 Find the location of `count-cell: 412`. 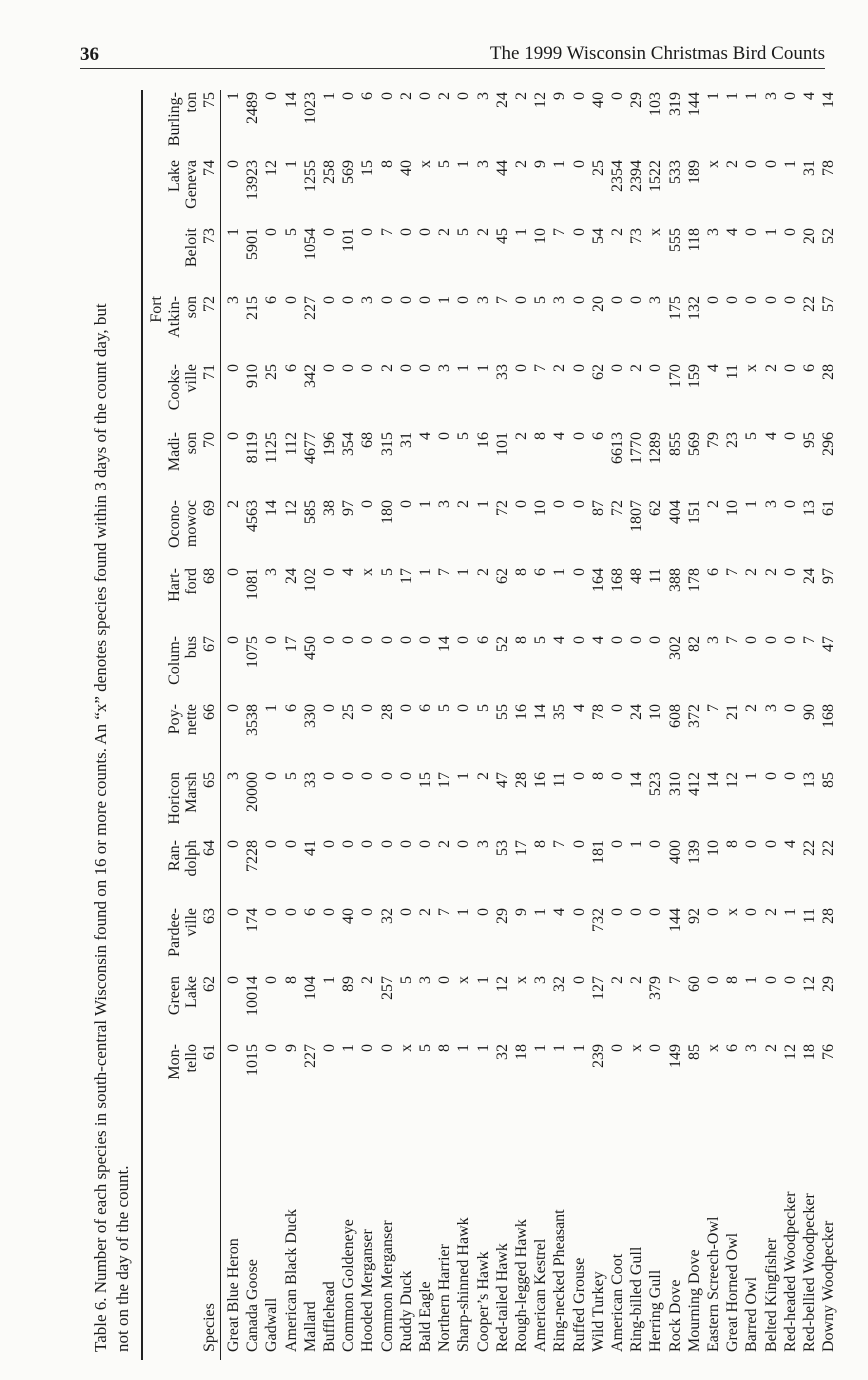

count-cell: 412 is located at coordinates (694, 784).